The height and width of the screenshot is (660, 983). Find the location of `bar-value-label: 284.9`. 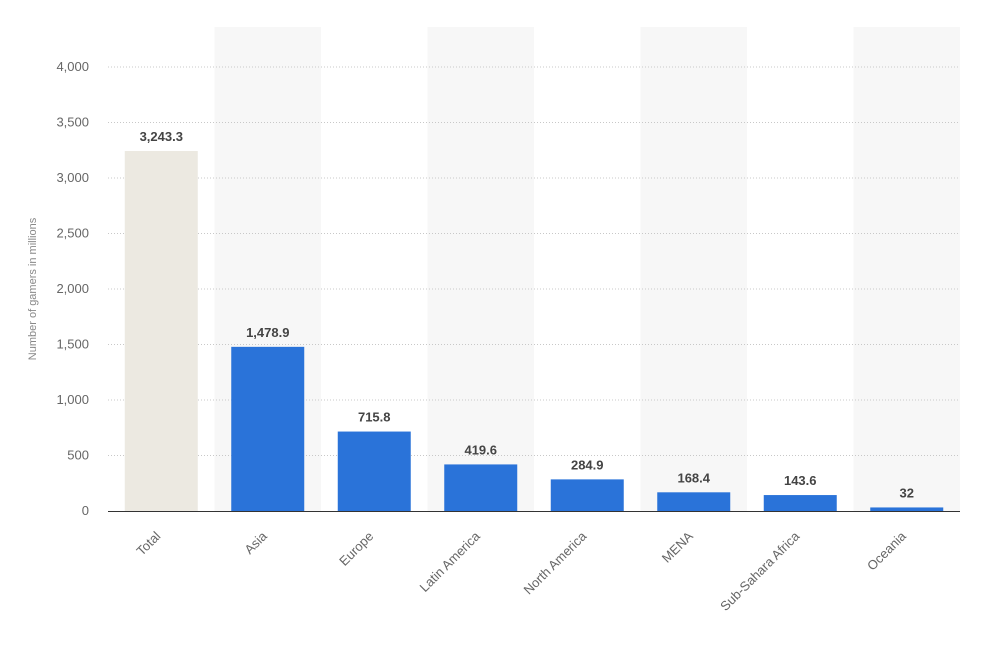

bar-value-label: 284.9 is located at coordinates (587, 464).